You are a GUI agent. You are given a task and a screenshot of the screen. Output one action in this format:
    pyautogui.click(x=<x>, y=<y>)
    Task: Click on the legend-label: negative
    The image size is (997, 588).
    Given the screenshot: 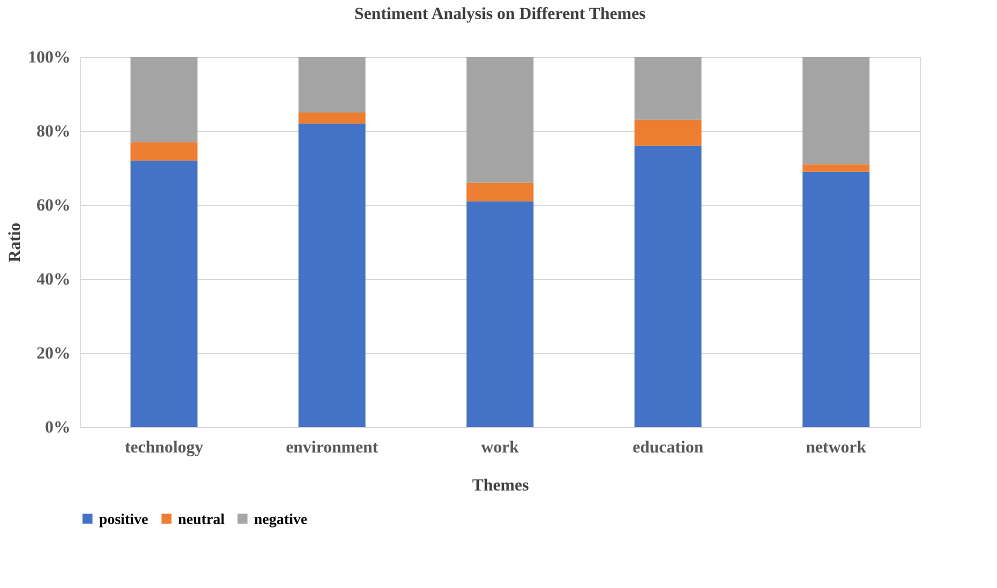 What is the action you would take?
    pyautogui.click(x=281, y=520)
    